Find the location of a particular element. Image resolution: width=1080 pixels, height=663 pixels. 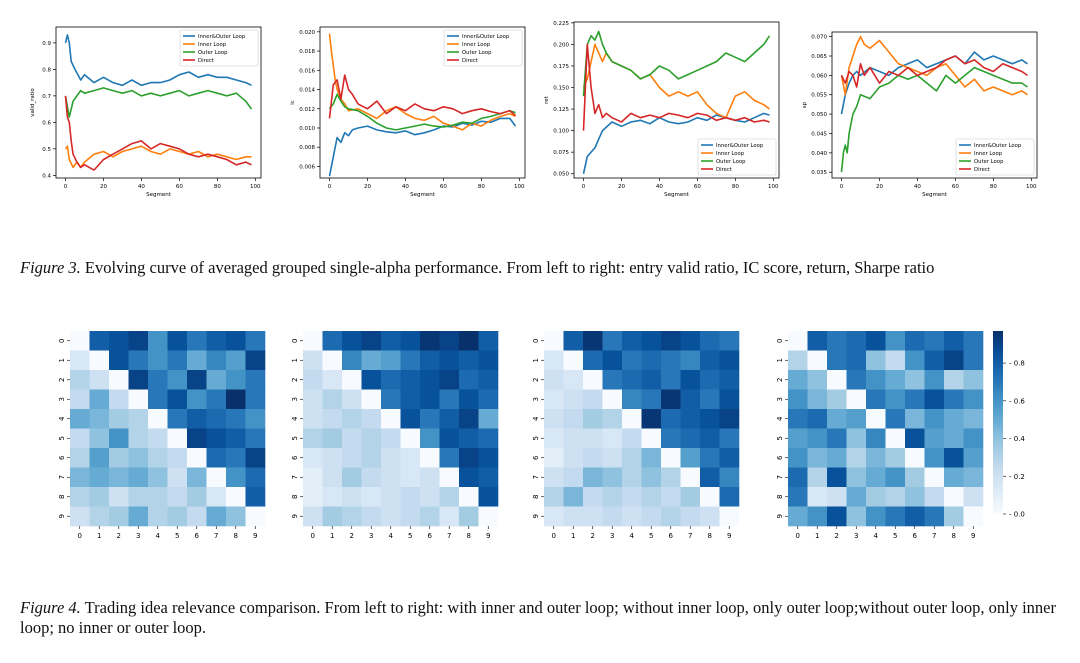

x-tick-label: 5 is located at coordinates (410, 536).